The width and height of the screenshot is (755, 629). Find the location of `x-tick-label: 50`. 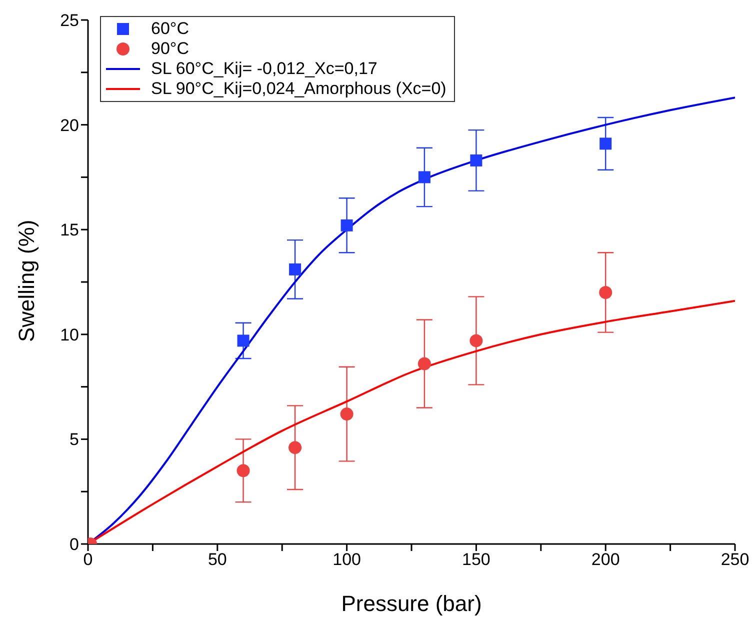

x-tick-label: 50 is located at coordinates (217, 560).